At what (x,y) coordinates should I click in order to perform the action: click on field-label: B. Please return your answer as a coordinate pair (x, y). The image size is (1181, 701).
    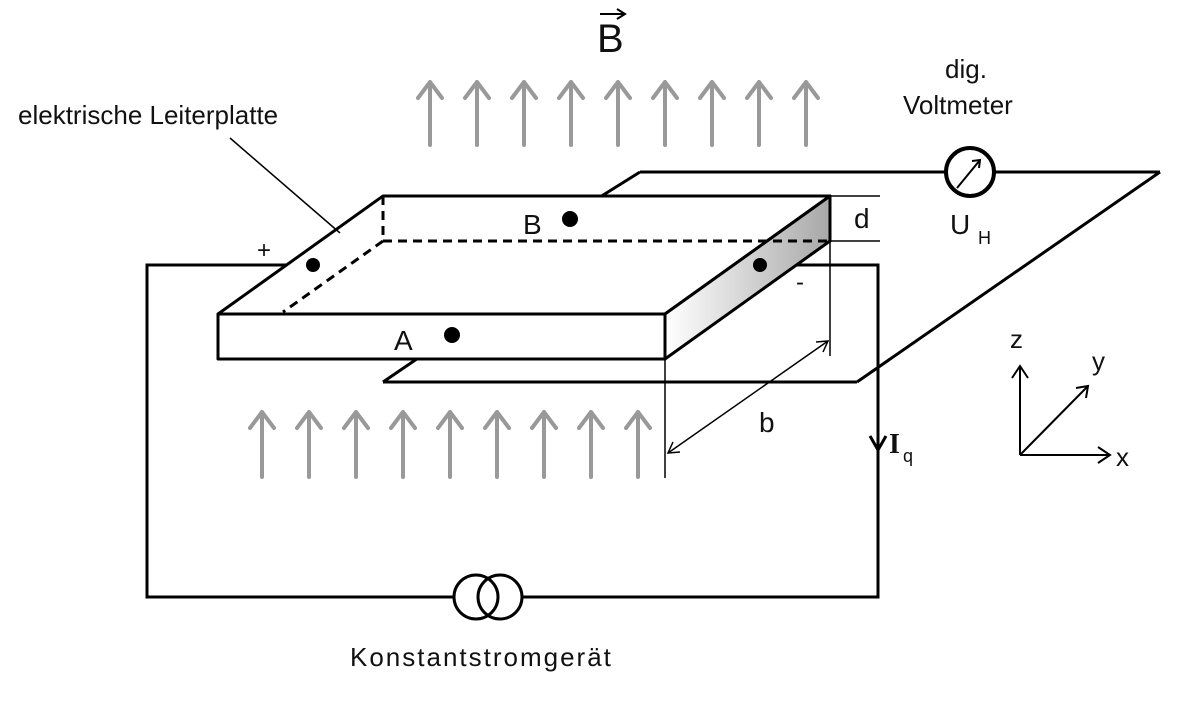
    Looking at the image, I should click on (612, 34).